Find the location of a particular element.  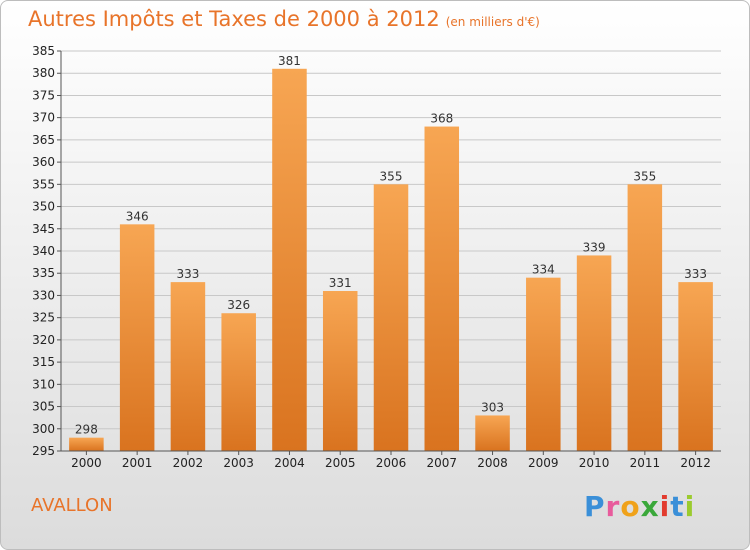

bar-2001 is located at coordinates (137, 337).